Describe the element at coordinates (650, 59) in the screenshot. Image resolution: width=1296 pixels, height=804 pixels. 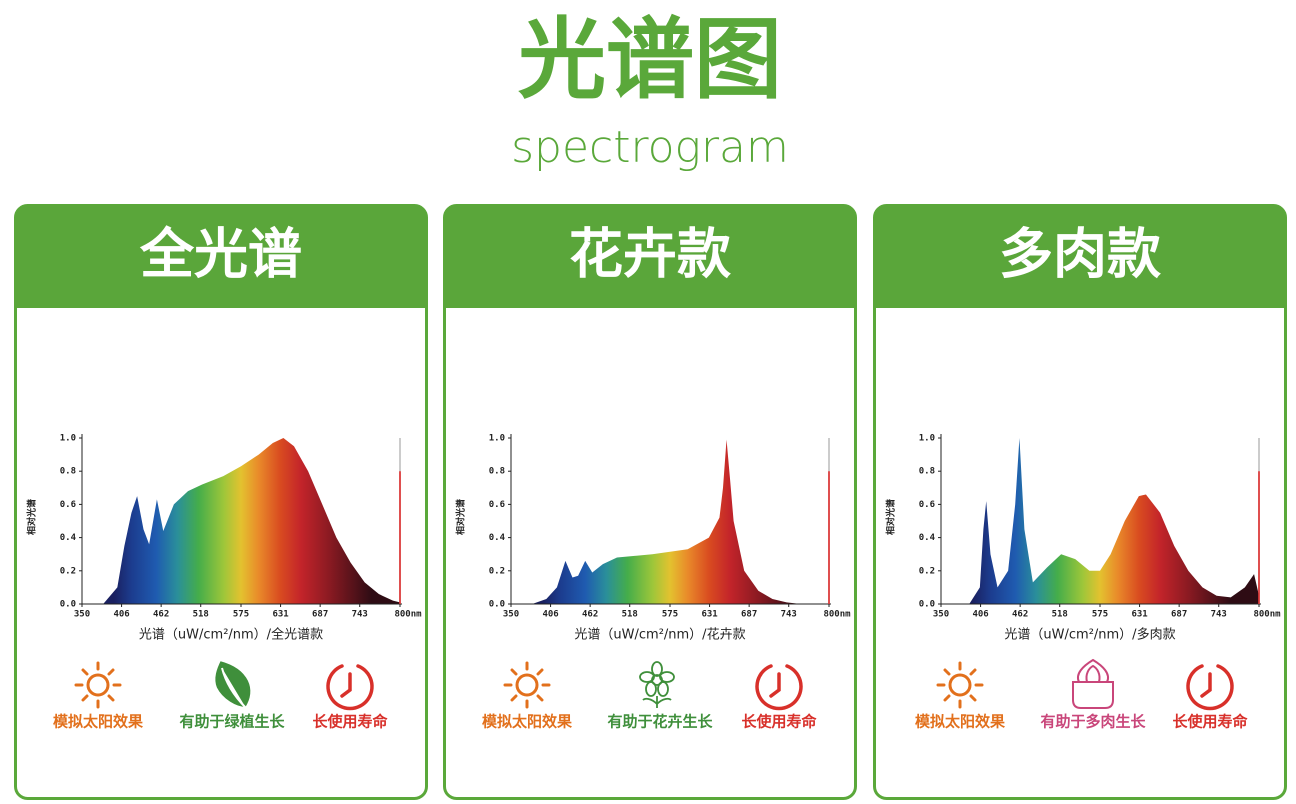
I see `page-title: 光谱图` at that location.